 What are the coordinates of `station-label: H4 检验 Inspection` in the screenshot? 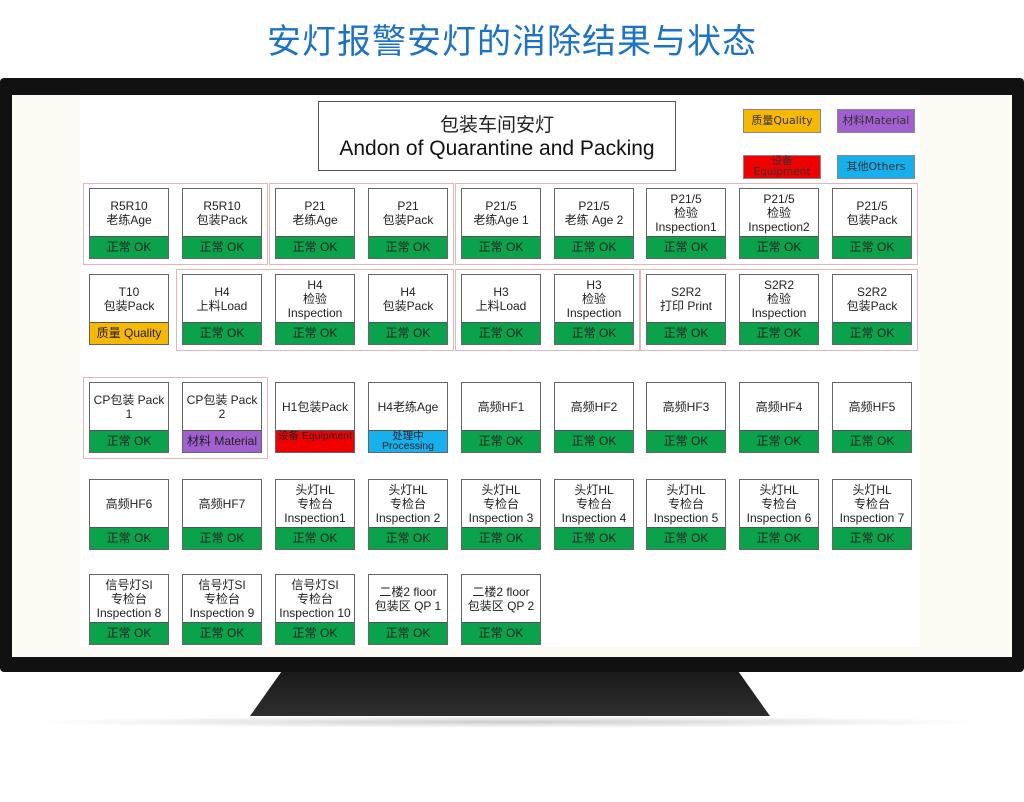 It's located at (315, 299).